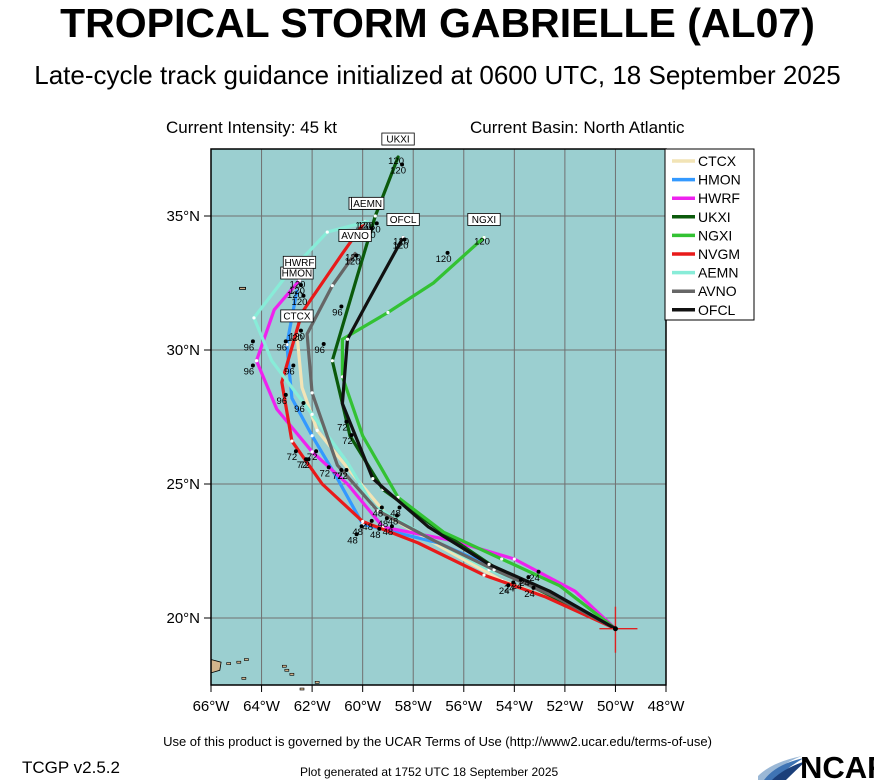 This screenshot has height=780, width=875. What do you see at coordinates (701, 217) in the screenshot?
I see `legend-item-ukxi: UKXI` at bounding box center [701, 217].